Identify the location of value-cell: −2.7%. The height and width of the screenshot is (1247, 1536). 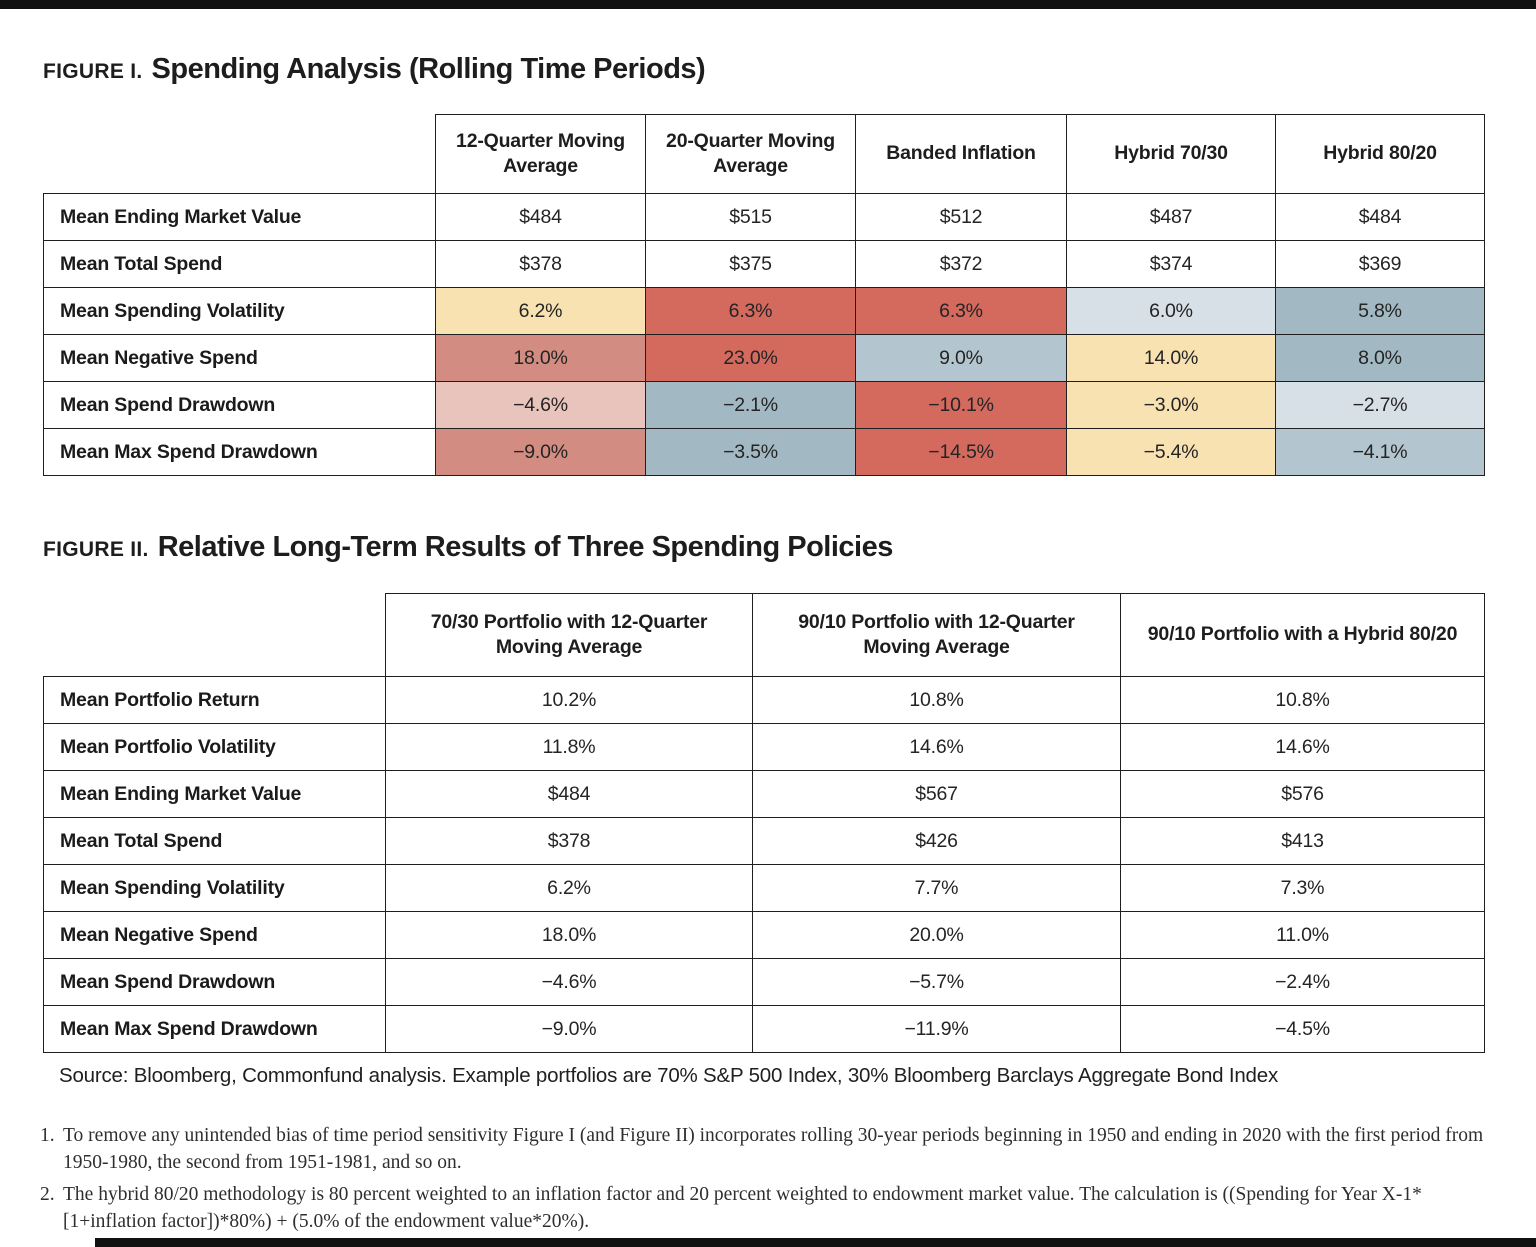
(1380, 405).